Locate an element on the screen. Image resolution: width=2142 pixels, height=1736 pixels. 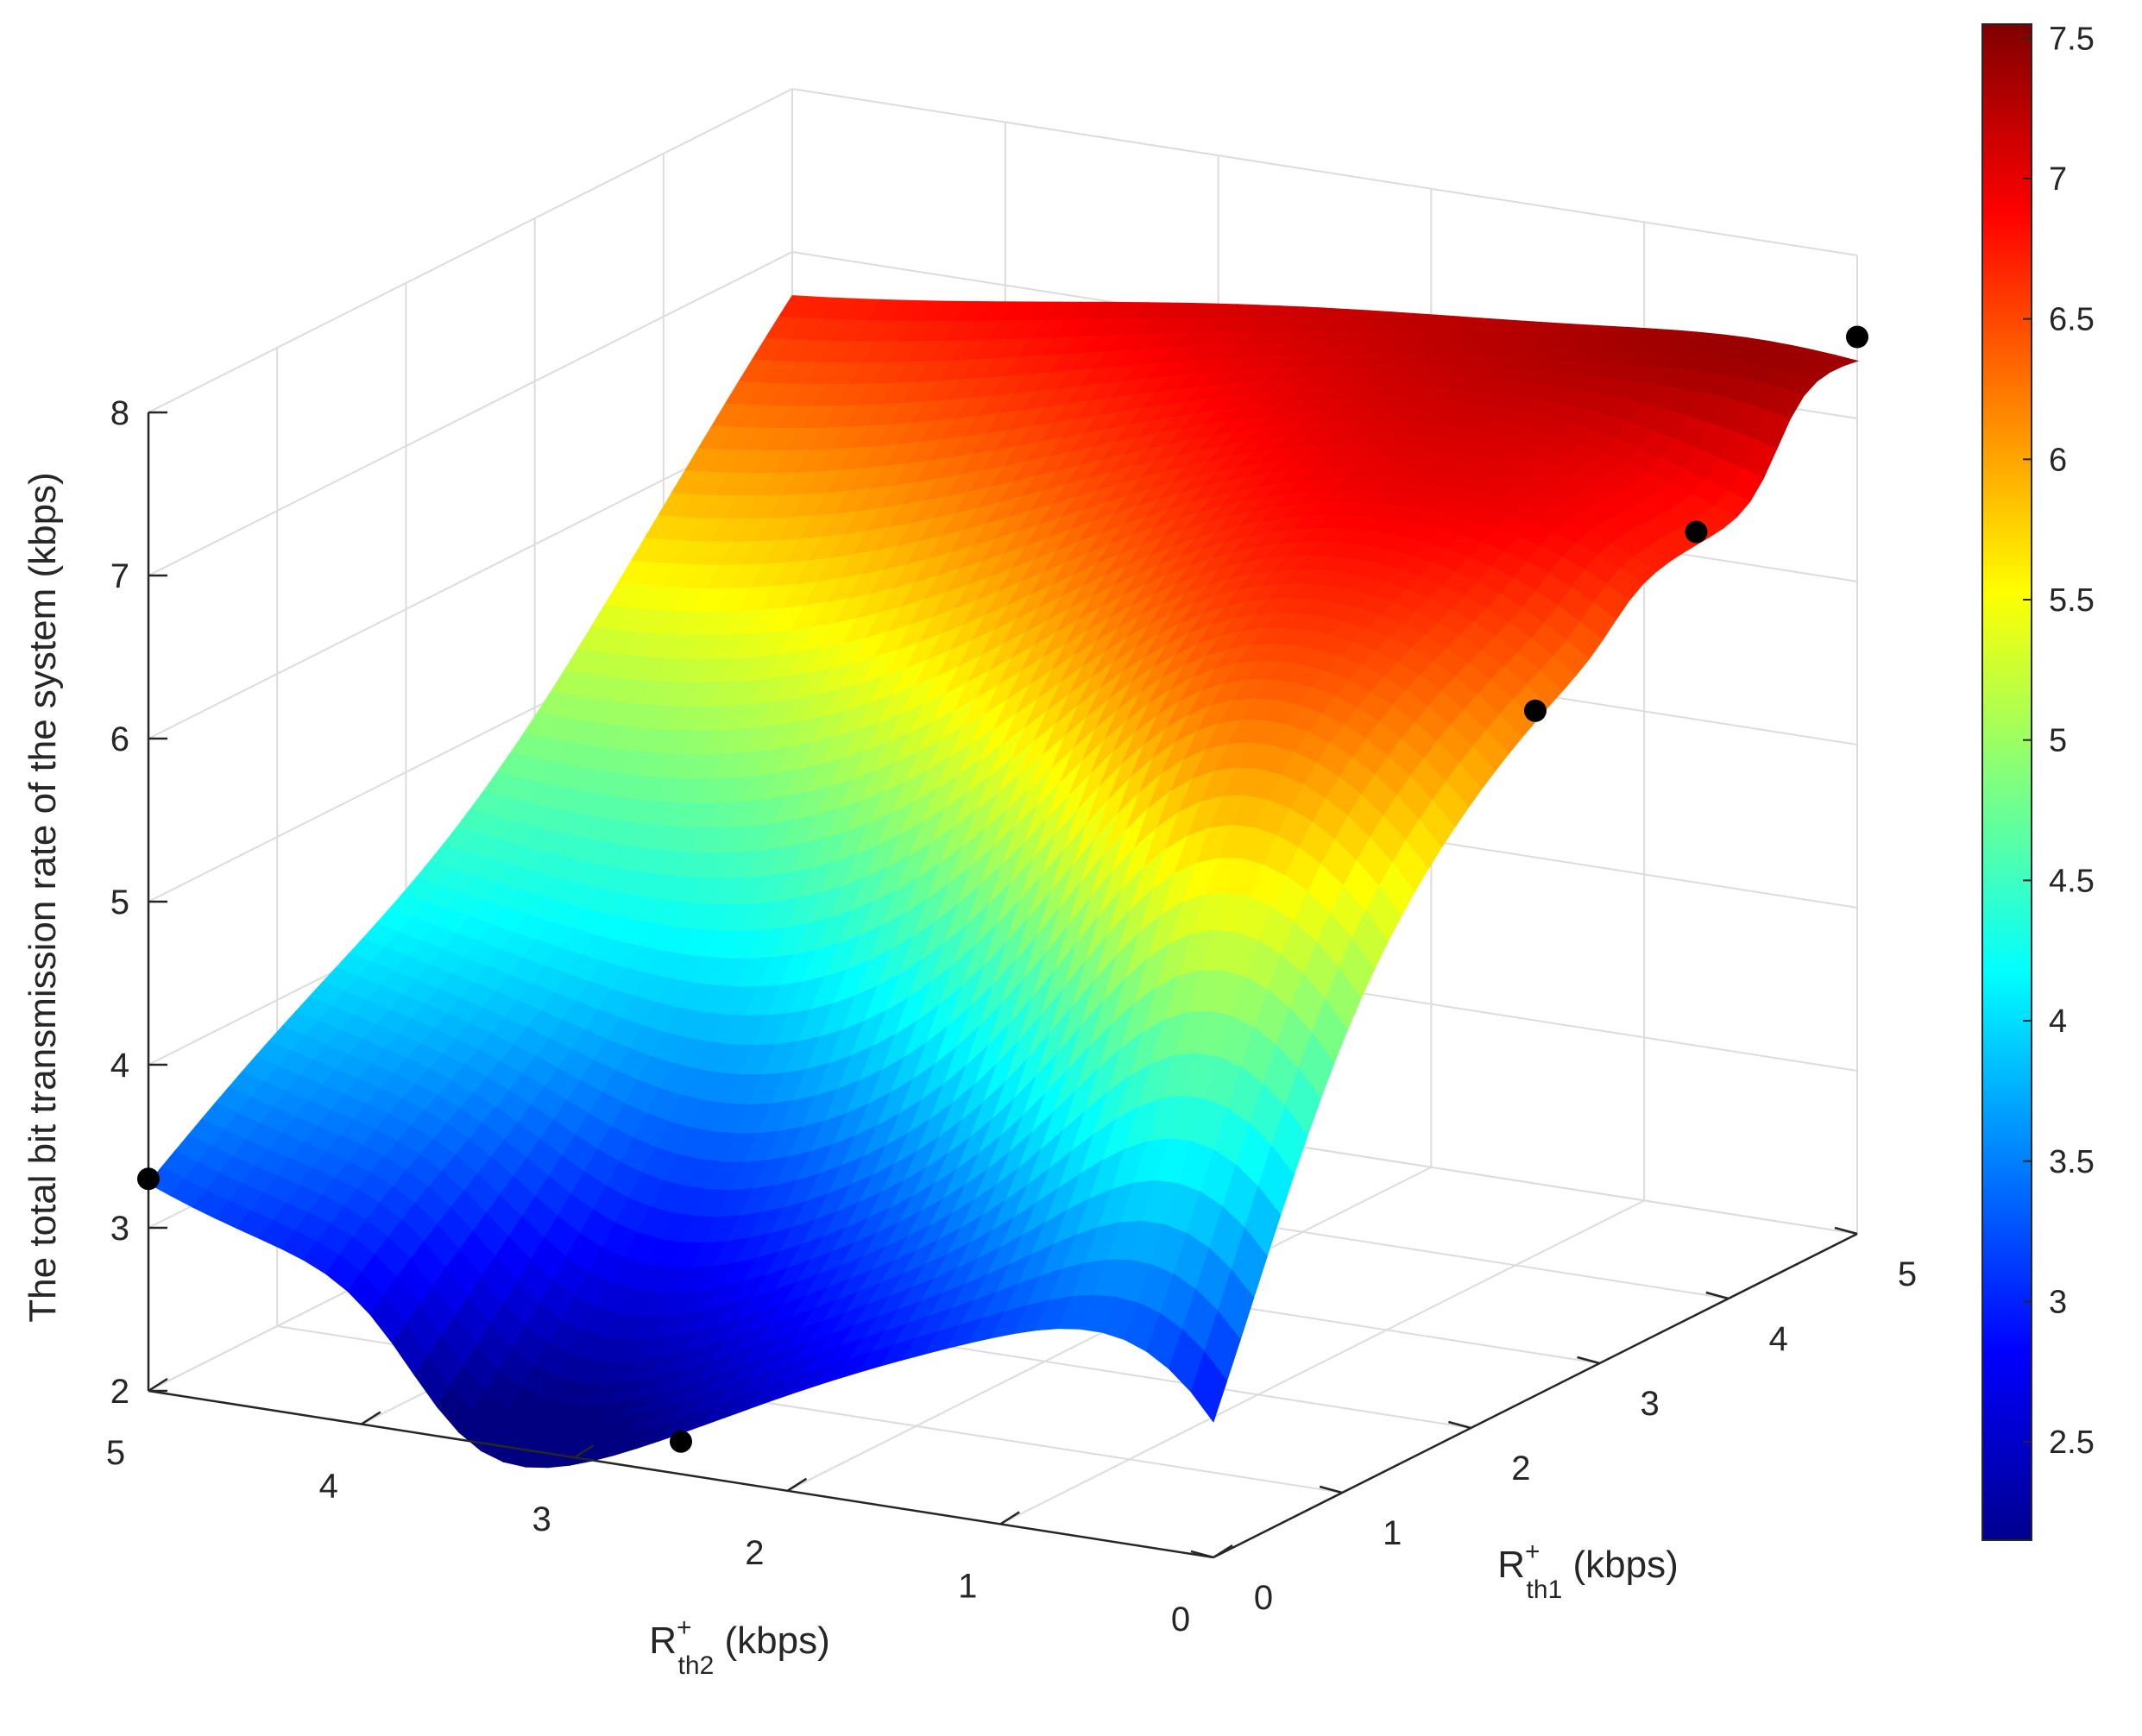
x-axis-title: R+ th1 (kbps) is located at coordinates (1588, 1571).